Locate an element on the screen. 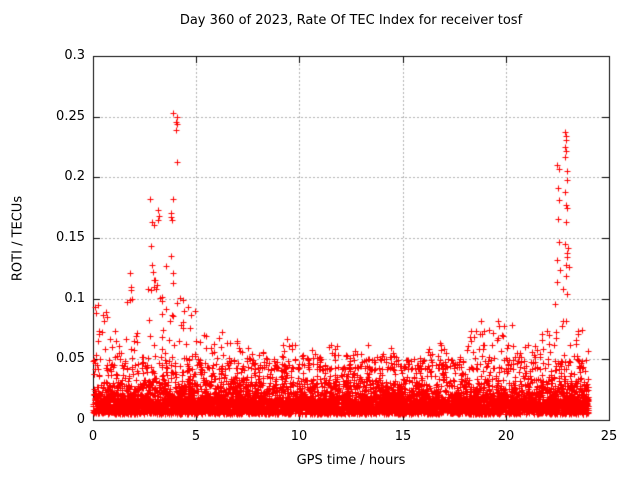  y-tick-label: 0.05 is located at coordinates (70, 358).